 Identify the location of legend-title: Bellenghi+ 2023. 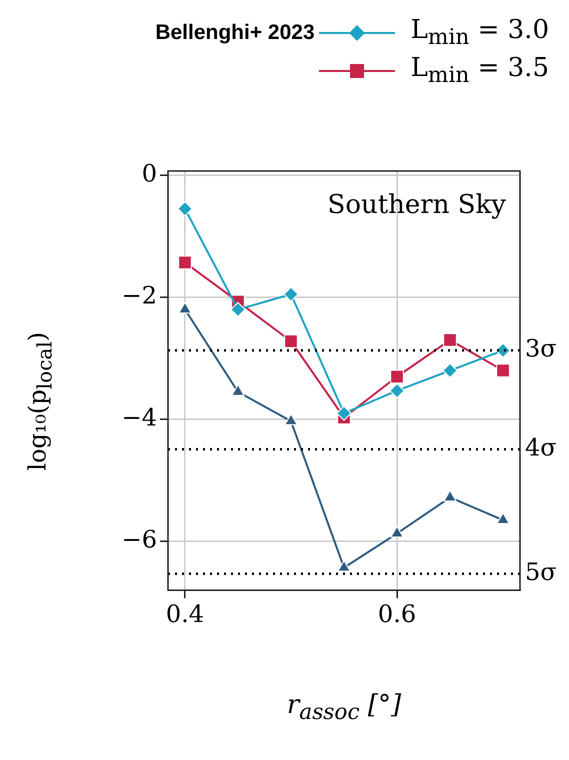
(235, 33).